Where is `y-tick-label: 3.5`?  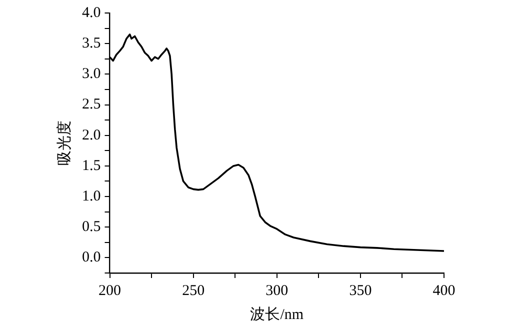 y-tick-label: 3.5 is located at coordinates (91, 44).